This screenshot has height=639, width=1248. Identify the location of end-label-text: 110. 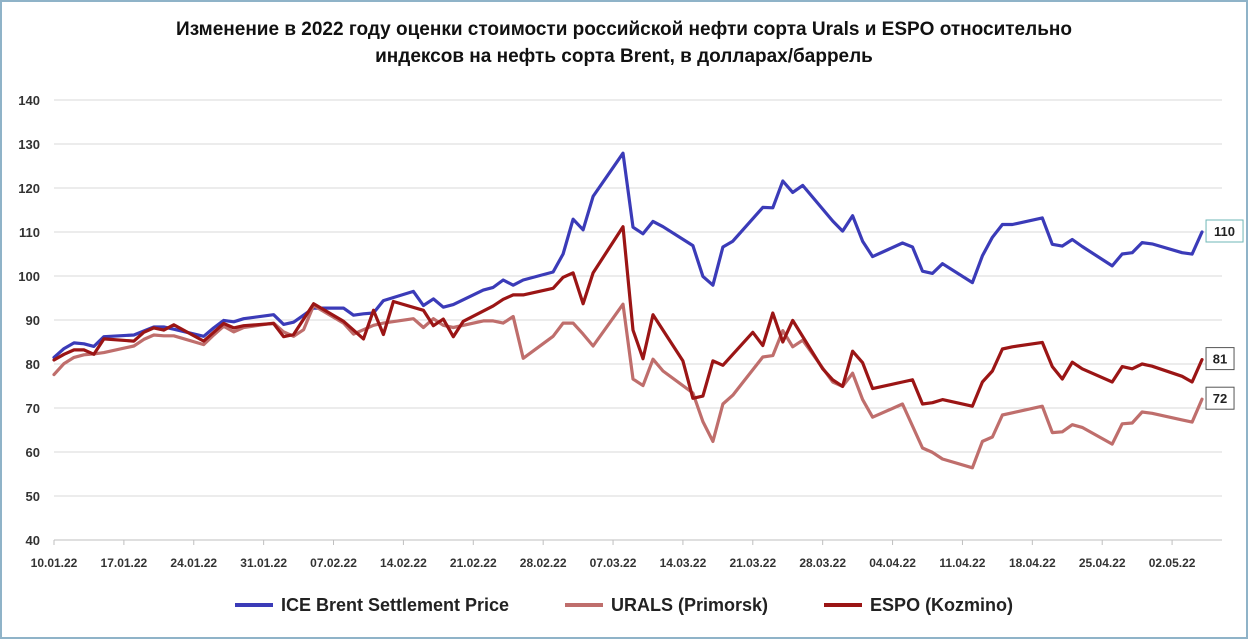
(1224, 231).